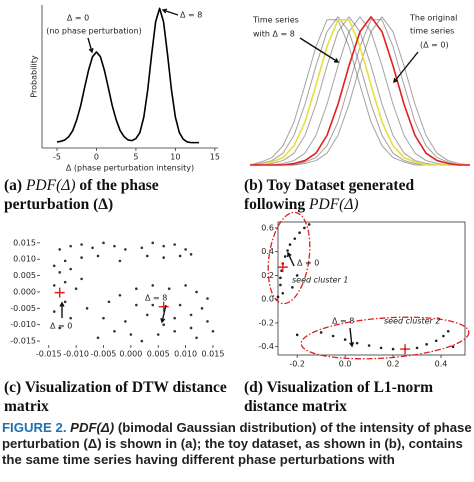 This screenshot has height=482, width=474. What do you see at coordinates (34, 76) in the screenshot?
I see `y-axis-label: Probability` at bounding box center [34, 76].